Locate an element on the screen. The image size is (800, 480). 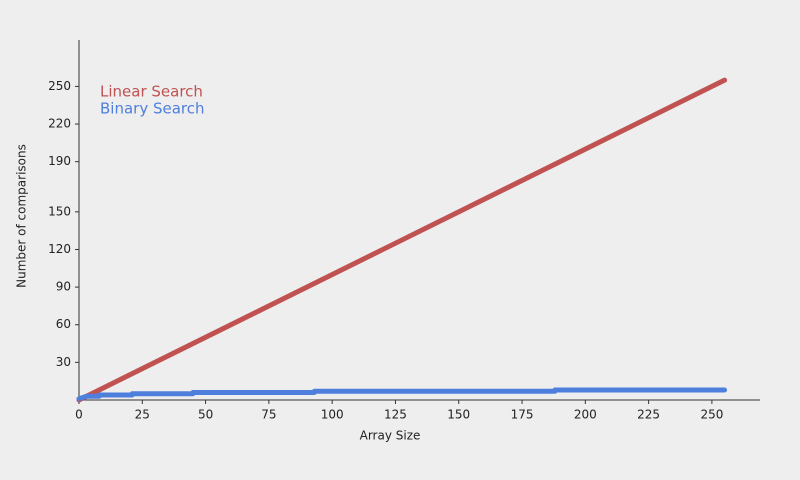
y-tick-label: 60 is located at coordinates (63, 324).